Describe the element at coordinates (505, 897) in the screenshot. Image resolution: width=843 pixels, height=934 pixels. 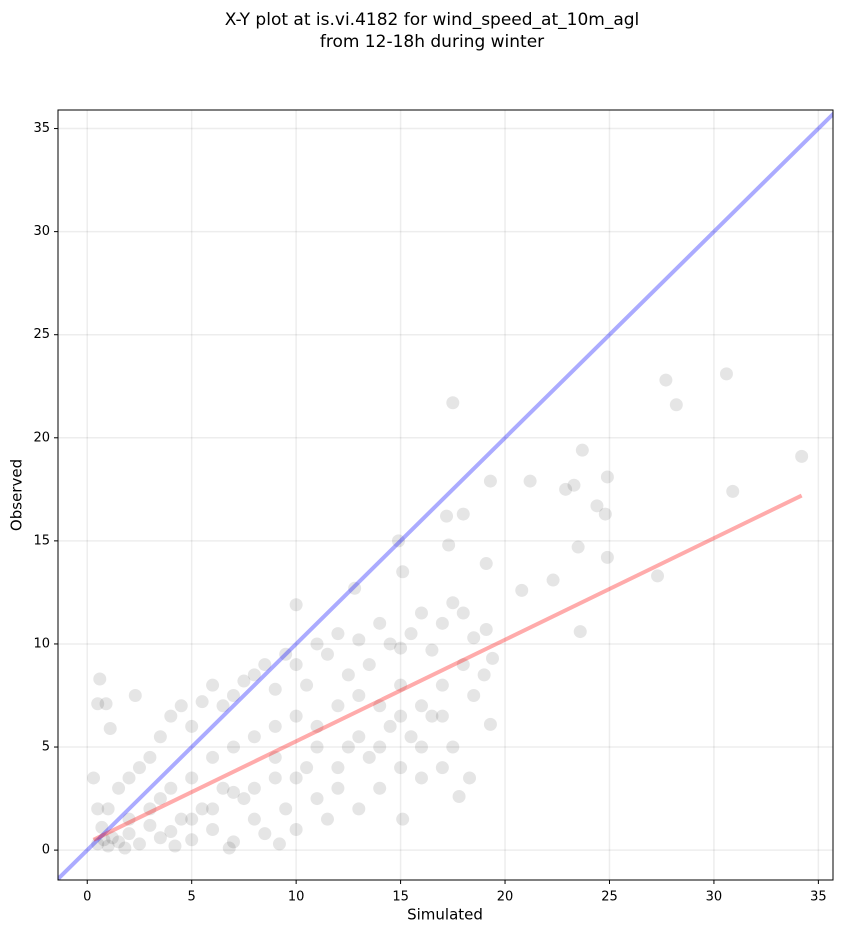
I see `x-tick-label: 20` at that location.